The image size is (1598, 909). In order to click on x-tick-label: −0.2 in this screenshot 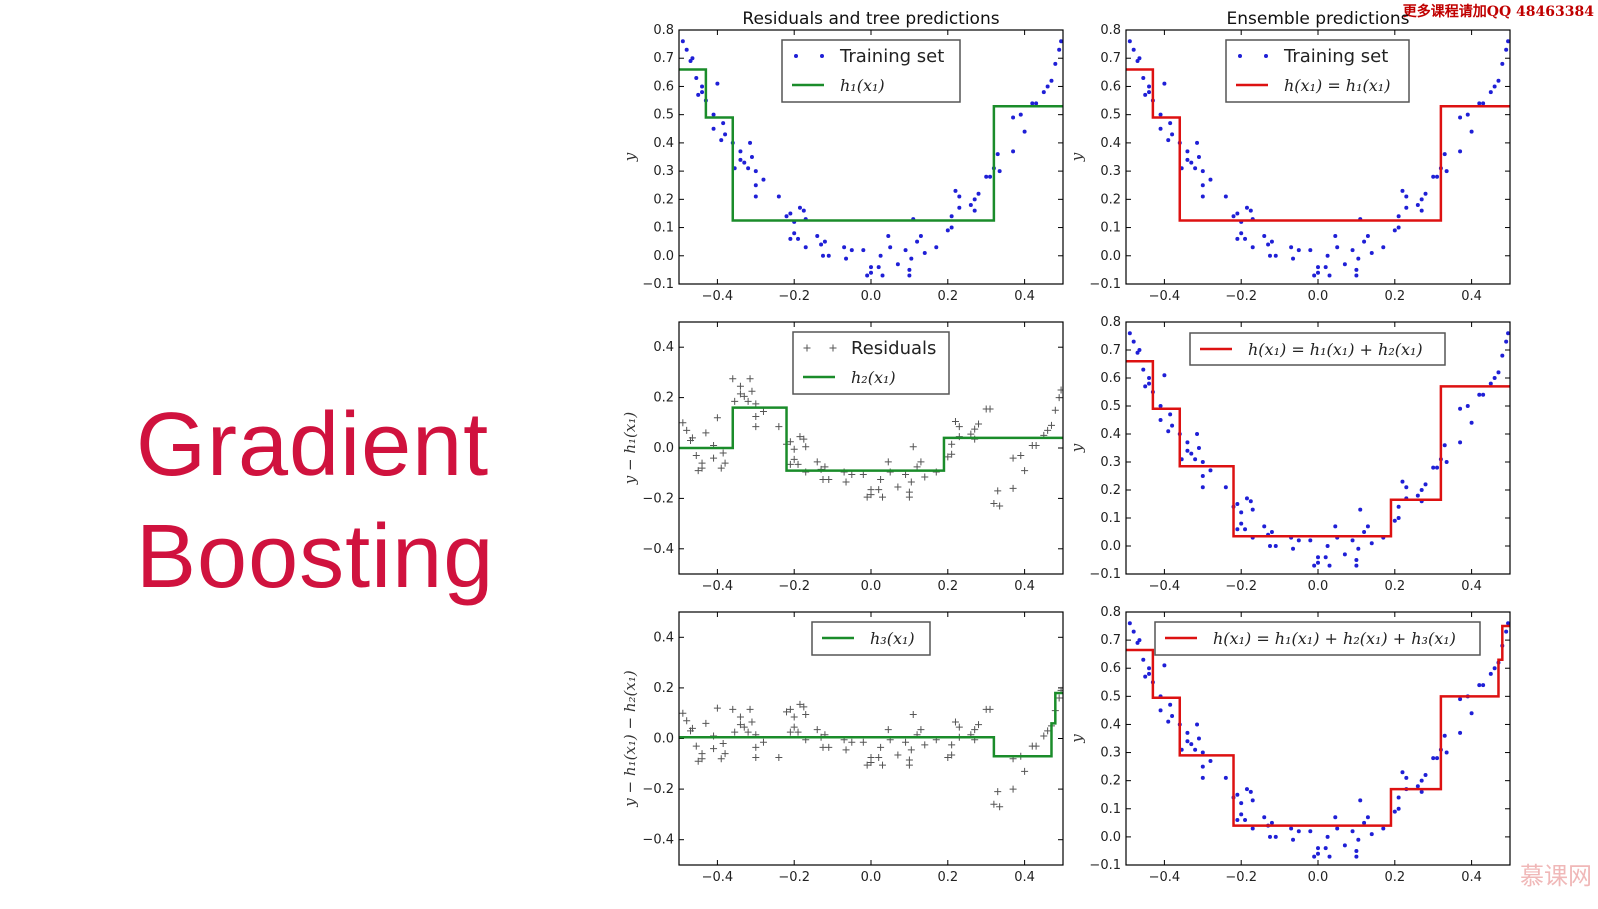, I will do `click(794, 586)`.